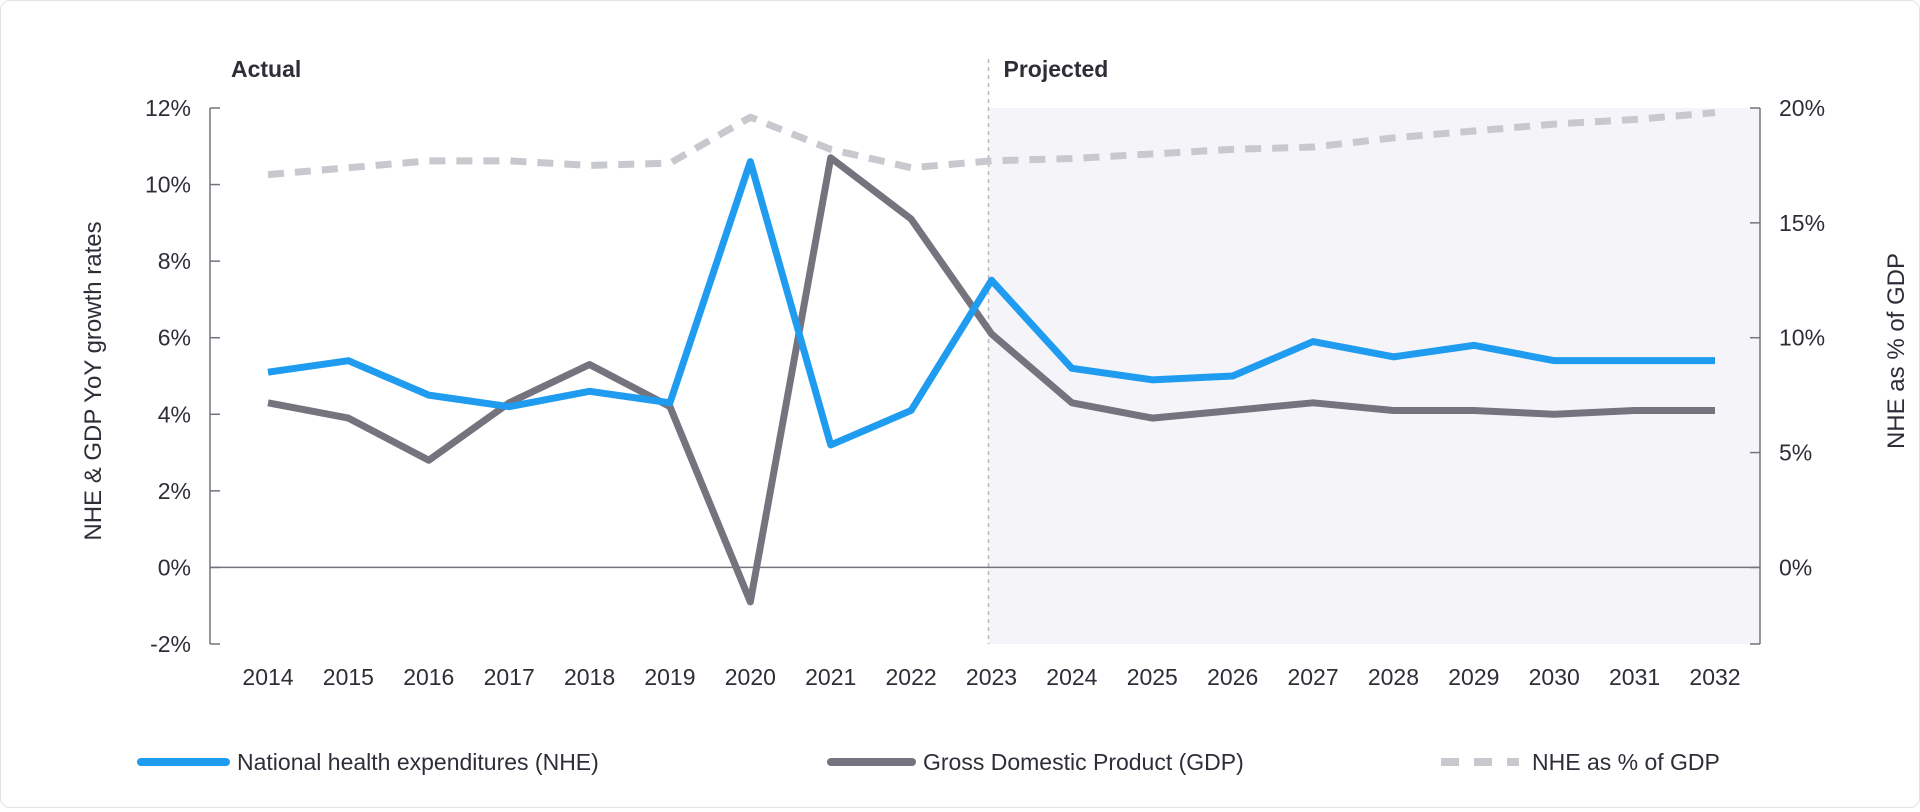 This screenshot has width=1920, height=812. I want to click on x-tick-label: 2028, so click(1393, 677).